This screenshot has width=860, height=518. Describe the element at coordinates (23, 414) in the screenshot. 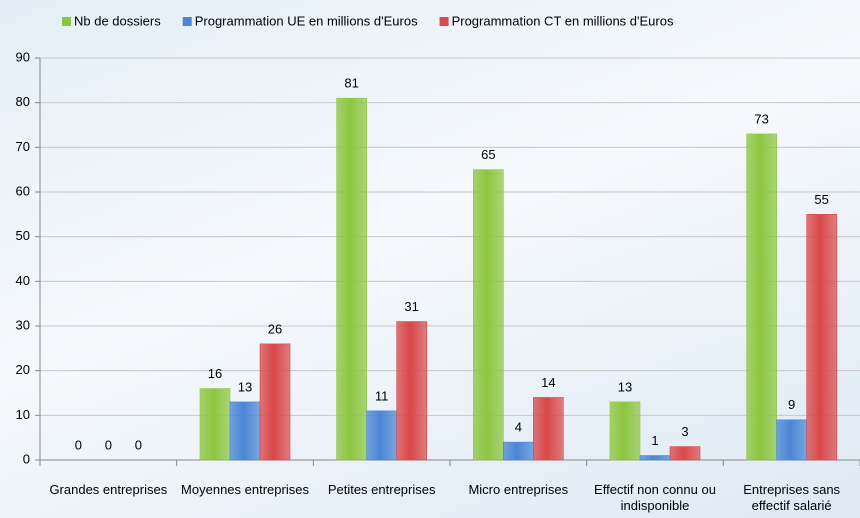

I see `y-tick-label: 10` at that location.